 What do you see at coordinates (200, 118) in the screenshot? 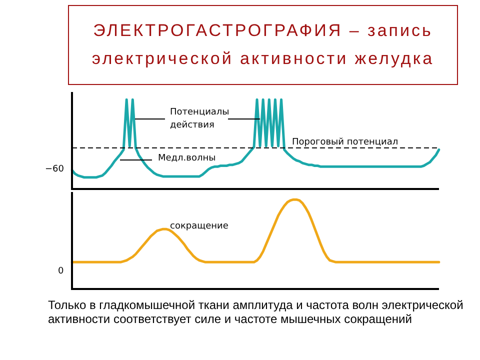
I see `annotation: Потенциалы действия` at bounding box center [200, 118].